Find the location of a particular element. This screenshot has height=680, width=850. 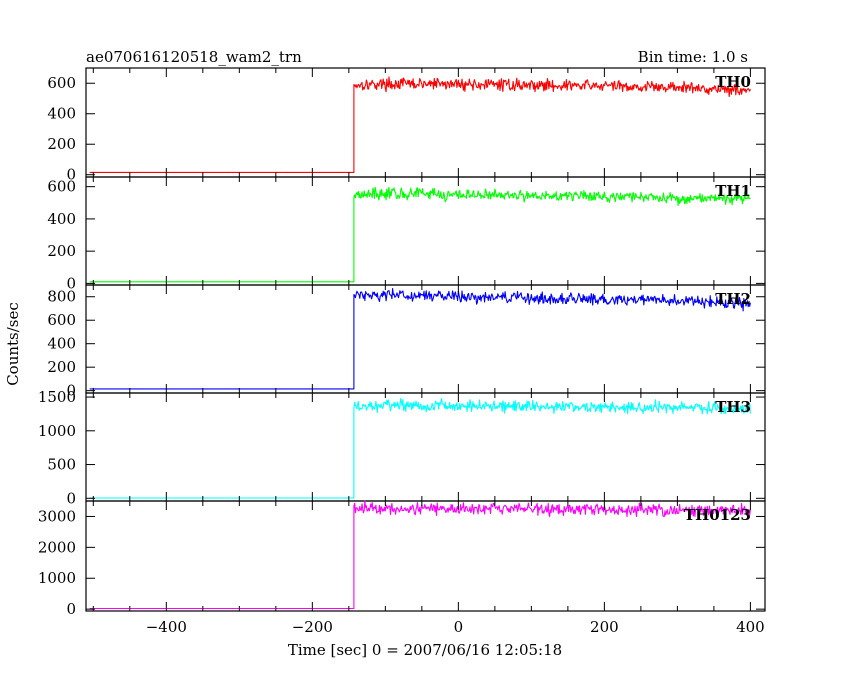

y-tick-label-th1: 200 is located at coordinates (61, 251).